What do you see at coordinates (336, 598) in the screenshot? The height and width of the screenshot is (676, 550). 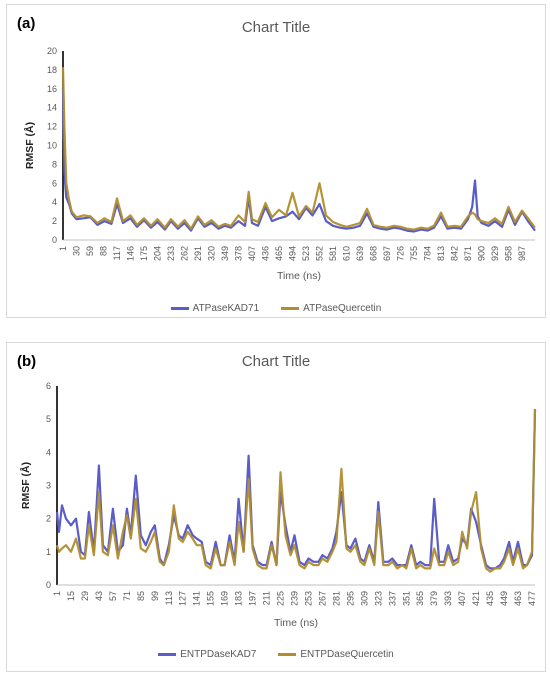 I see `x-tick-label: 281` at bounding box center [336, 598].